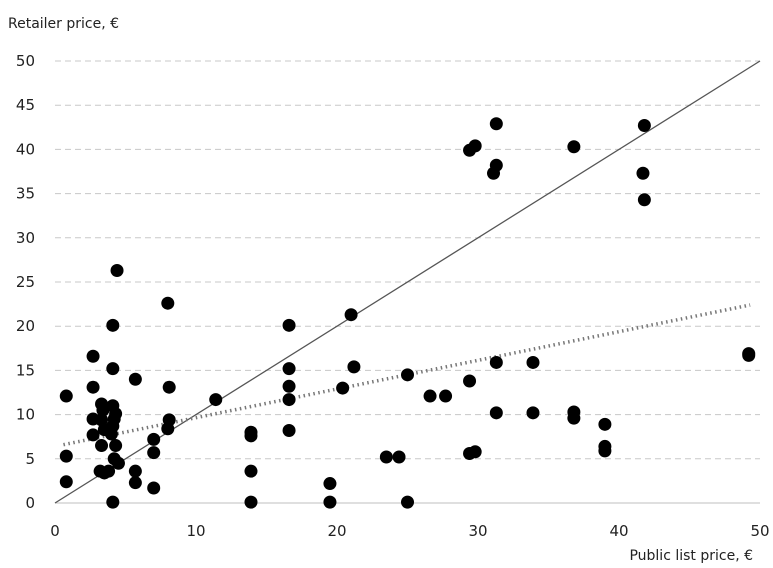 The image size is (773, 568). What do you see at coordinates (25, 61) in the screenshot?
I see `y-tick-label: 50` at bounding box center [25, 61].